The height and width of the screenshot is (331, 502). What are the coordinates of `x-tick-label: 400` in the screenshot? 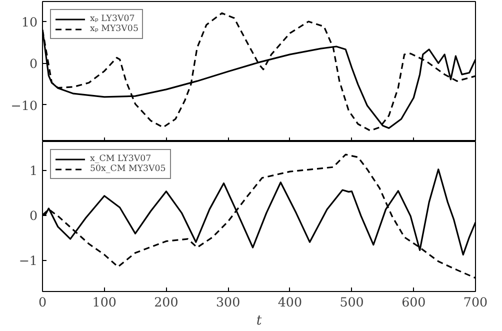 It's located at (290, 302).